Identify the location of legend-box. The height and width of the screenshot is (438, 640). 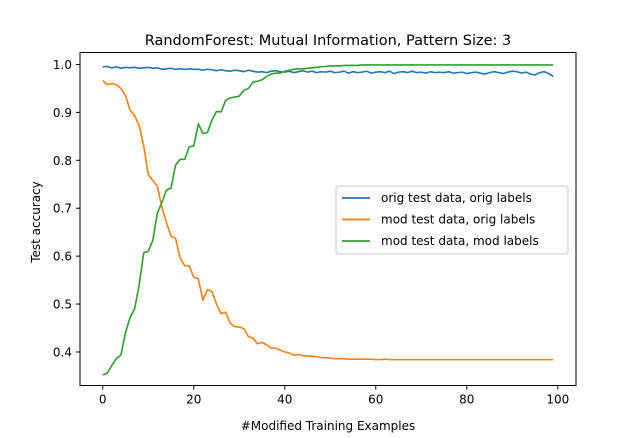
(452, 220).